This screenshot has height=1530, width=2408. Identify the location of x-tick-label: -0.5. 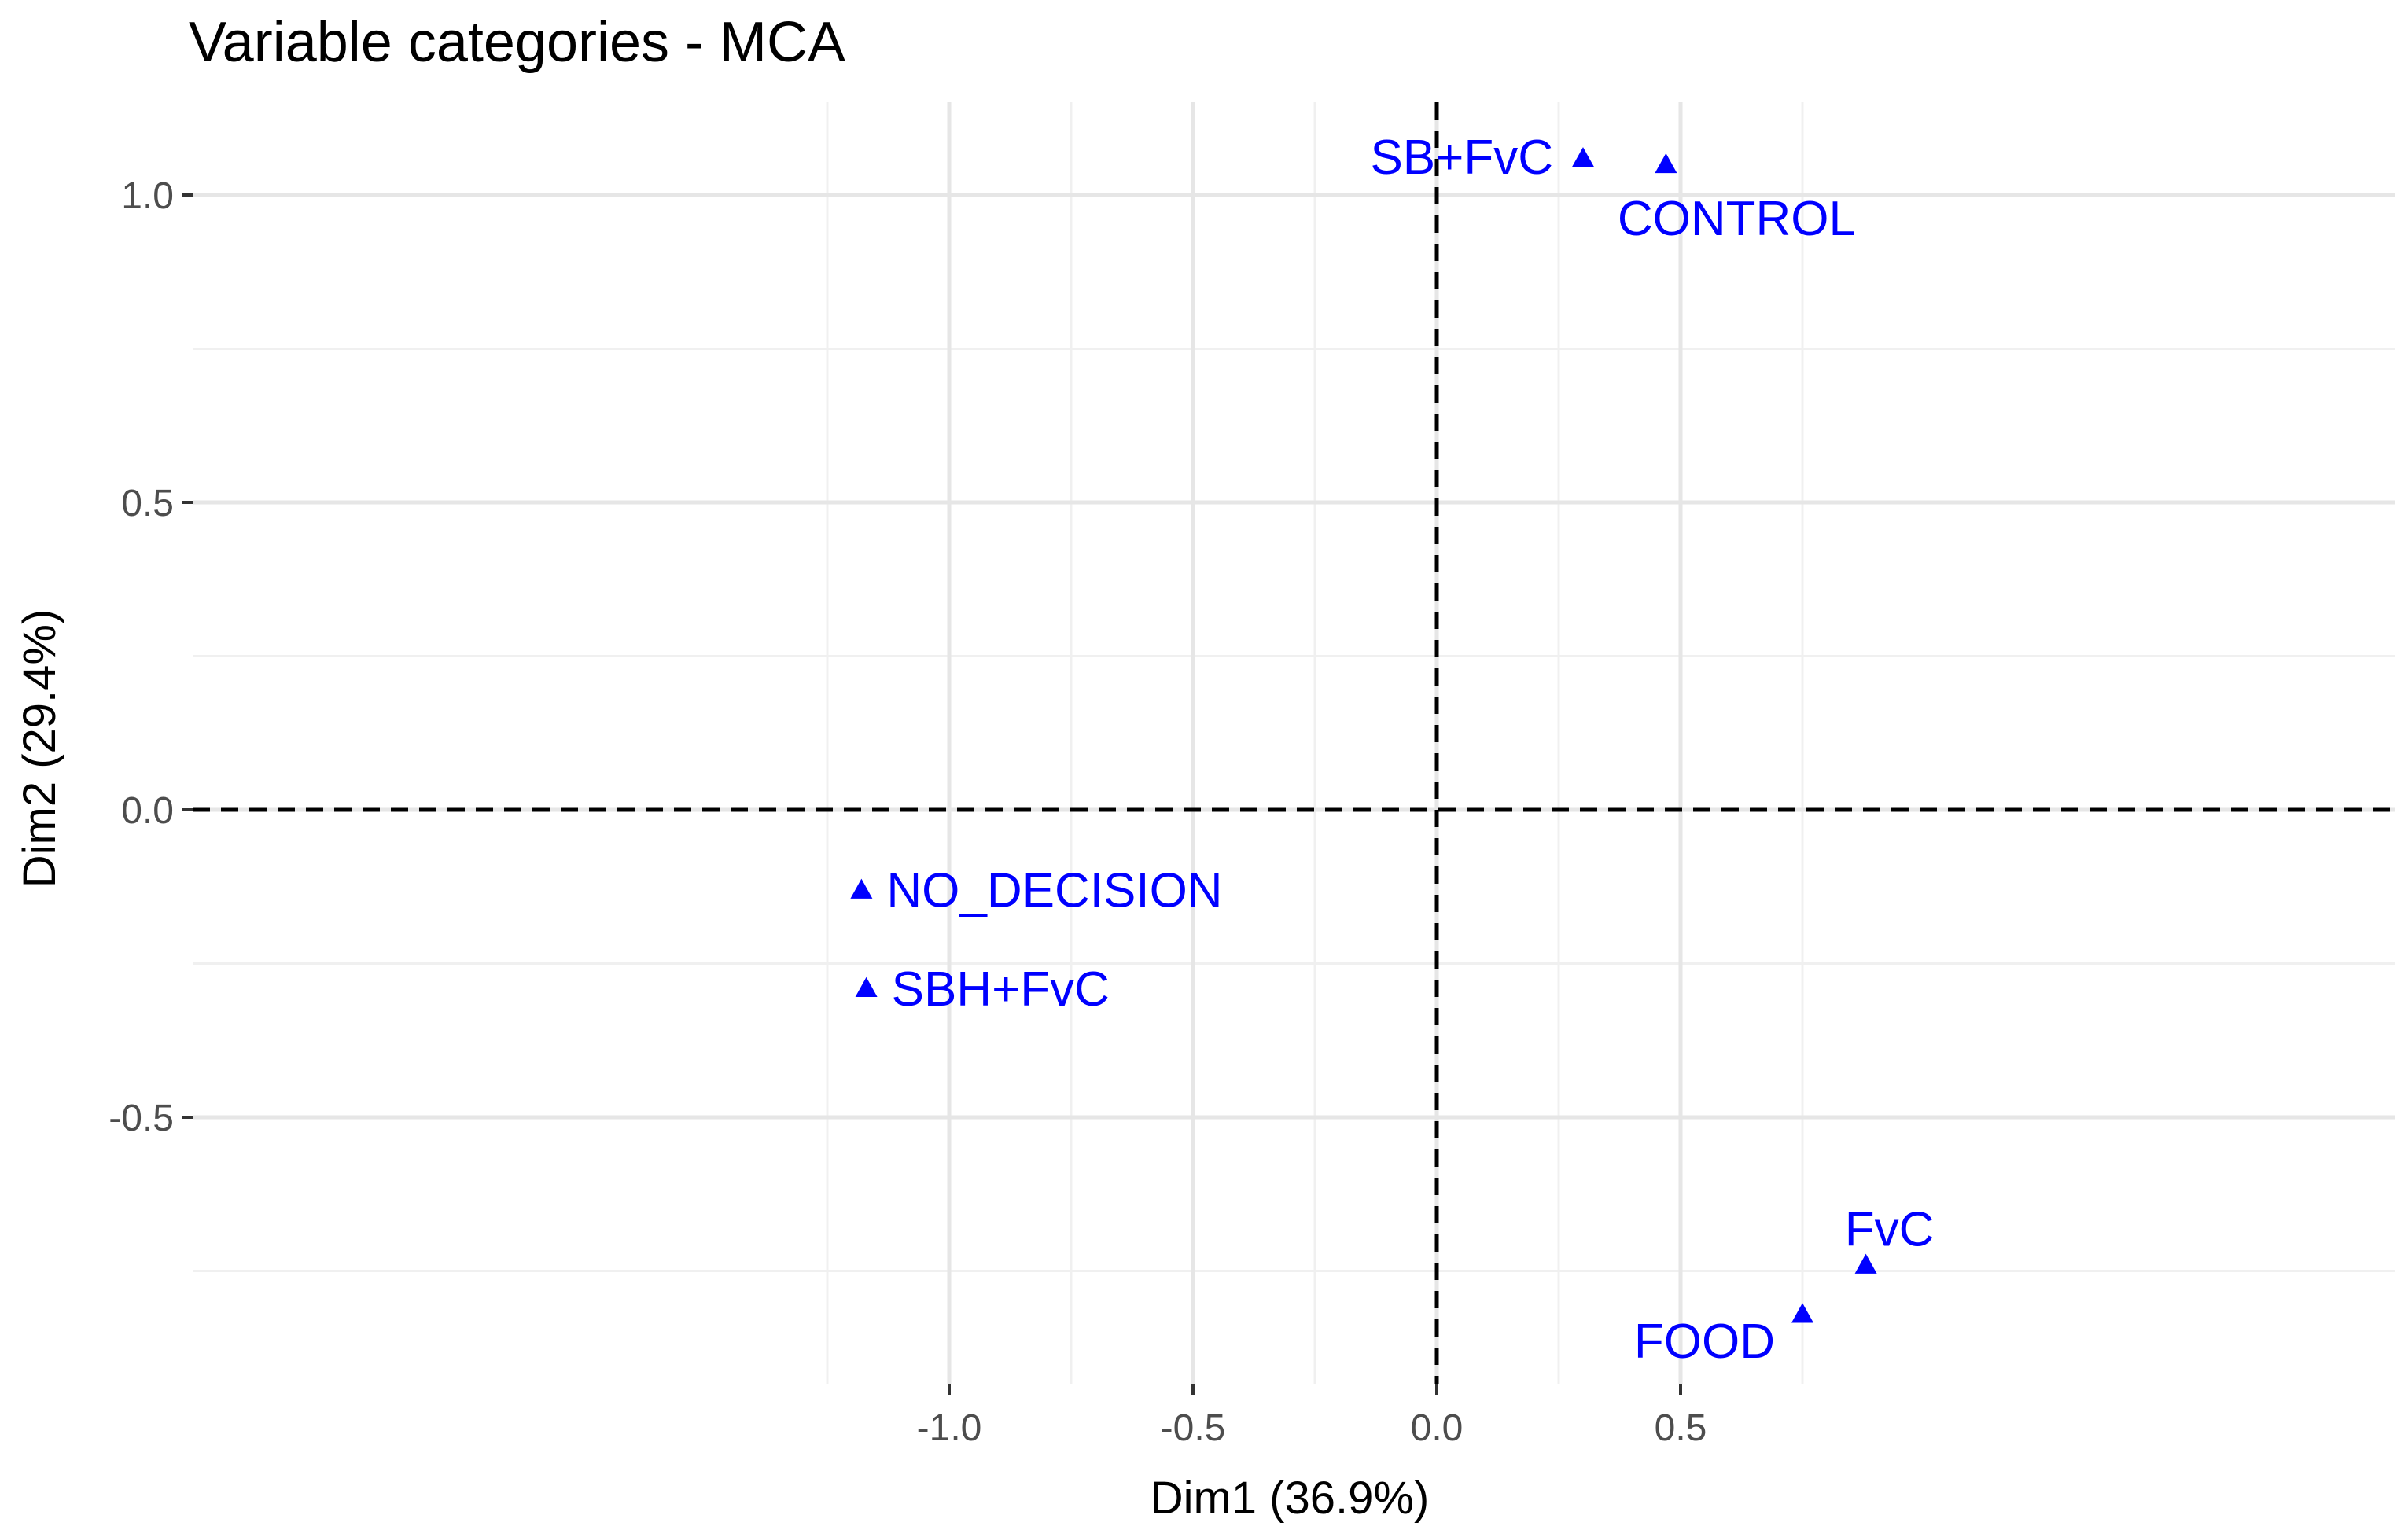
(1193, 1428).